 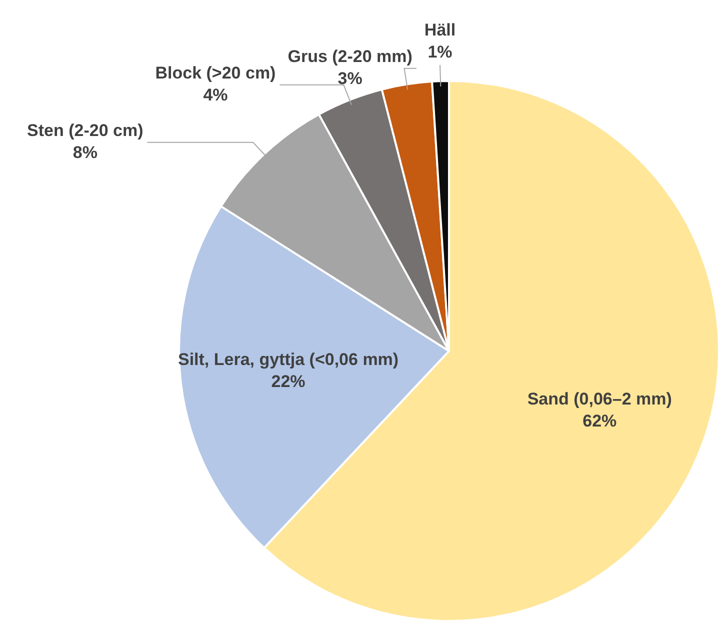 What do you see at coordinates (599, 420) in the screenshot?
I see `data-label: 62%` at bounding box center [599, 420].